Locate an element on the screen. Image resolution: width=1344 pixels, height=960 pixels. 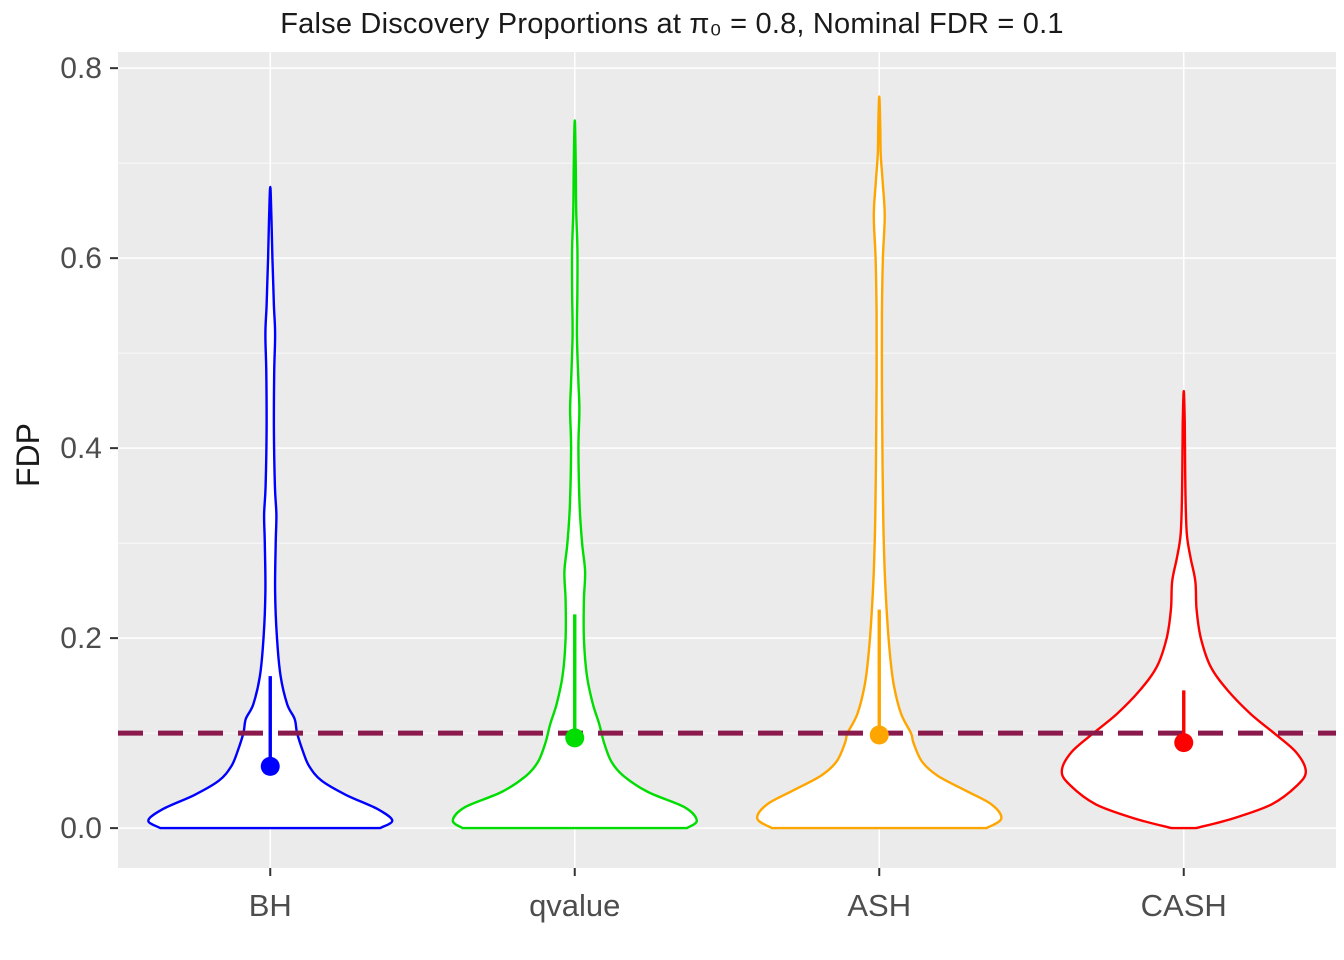
y-tick-label: 0.6 is located at coordinates (81, 258).